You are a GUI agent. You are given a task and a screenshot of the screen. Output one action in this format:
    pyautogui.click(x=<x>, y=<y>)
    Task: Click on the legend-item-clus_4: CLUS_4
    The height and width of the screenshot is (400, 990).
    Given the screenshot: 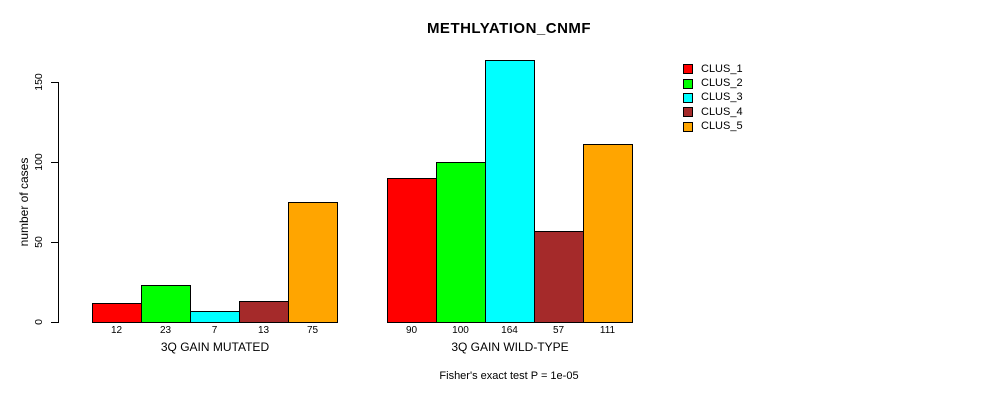 What is the action you would take?
    pyautogui.click(x=713, y=112)
    